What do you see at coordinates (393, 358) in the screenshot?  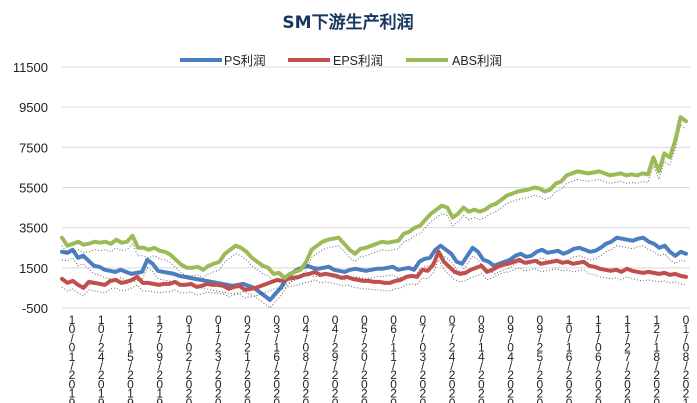 I see `x-tick-label: 0 6/1 1/2 0 2 0` at bounding box center [393, 358].